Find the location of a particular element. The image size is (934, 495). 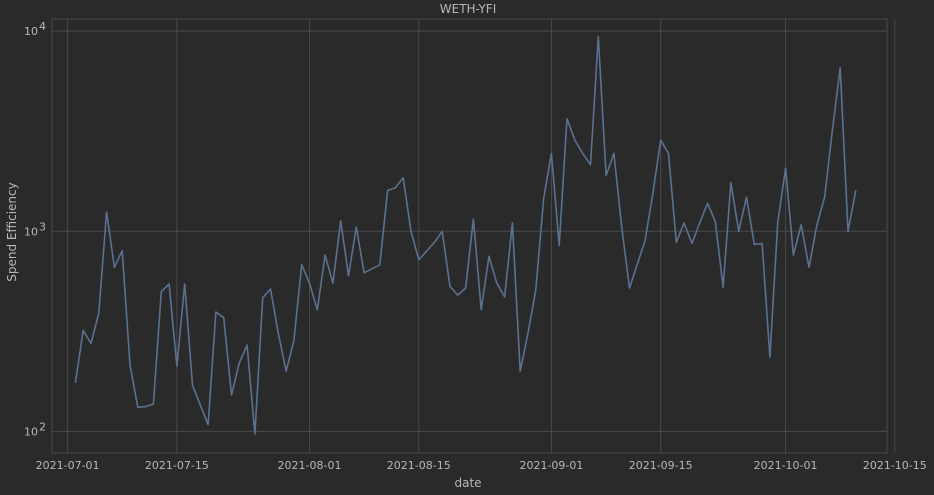

x-tick-label: 2021-10-01 is located at coordinates (786, 465).